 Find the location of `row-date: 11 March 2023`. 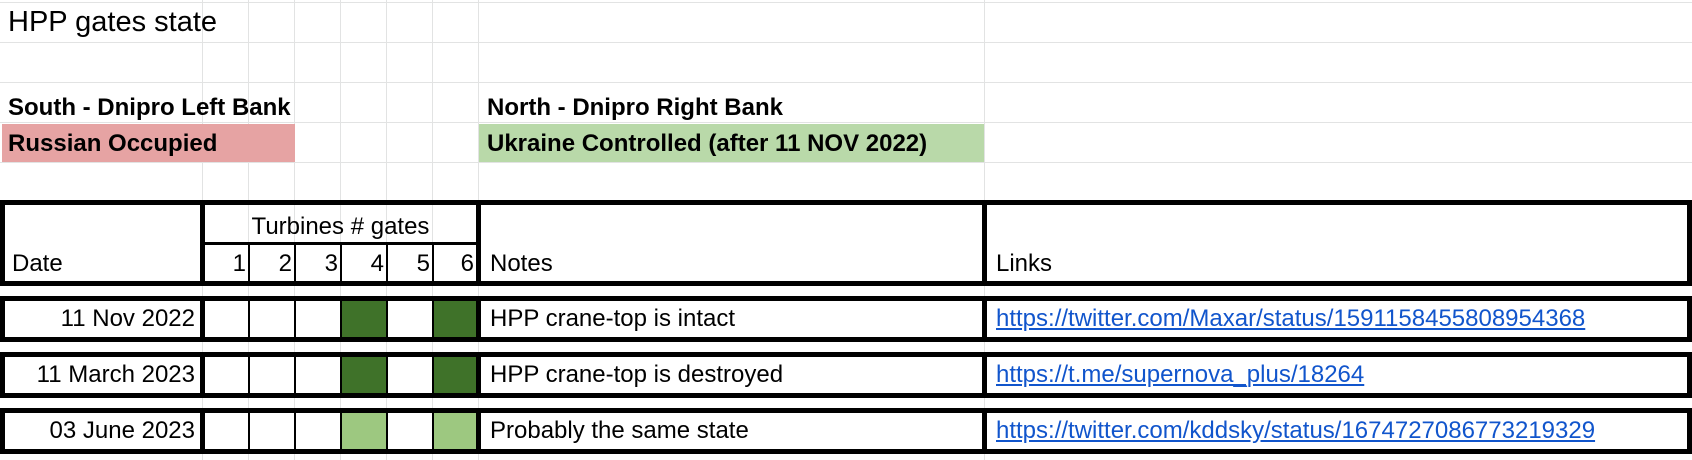

row-date: 11 March 2023 is located at coordinates (115, 374).